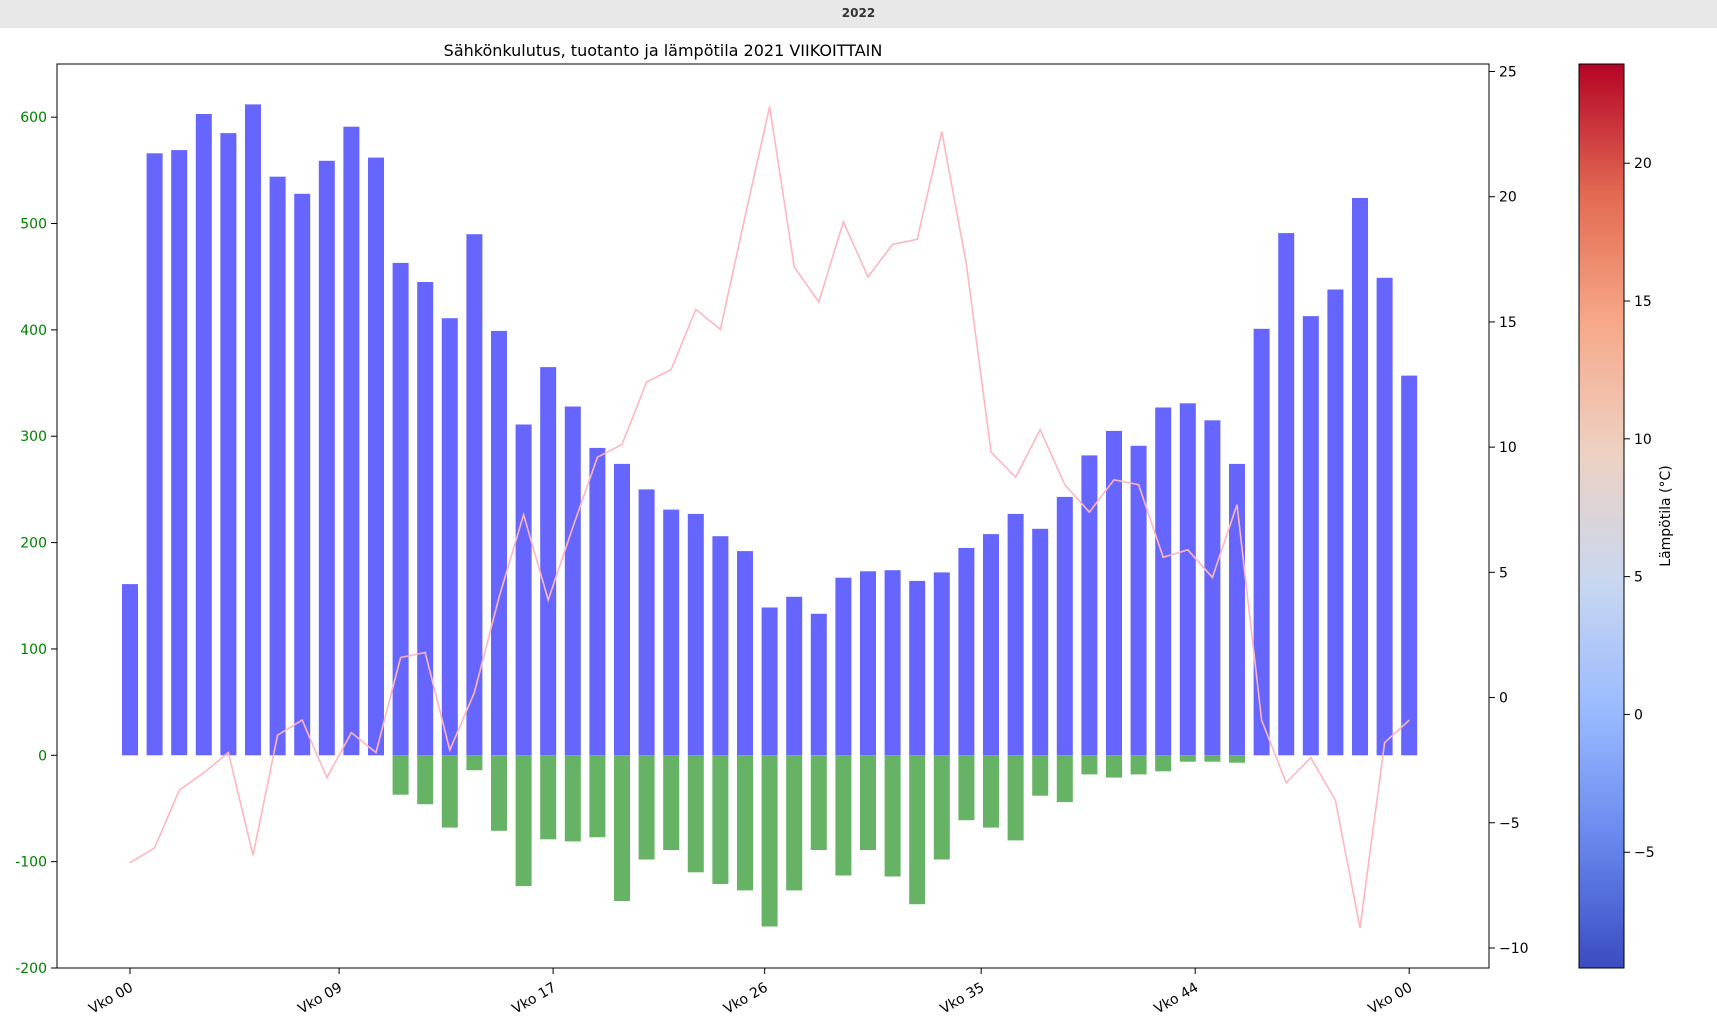  I want to click on x-tick-label: Vko 35, so click(963, 999).